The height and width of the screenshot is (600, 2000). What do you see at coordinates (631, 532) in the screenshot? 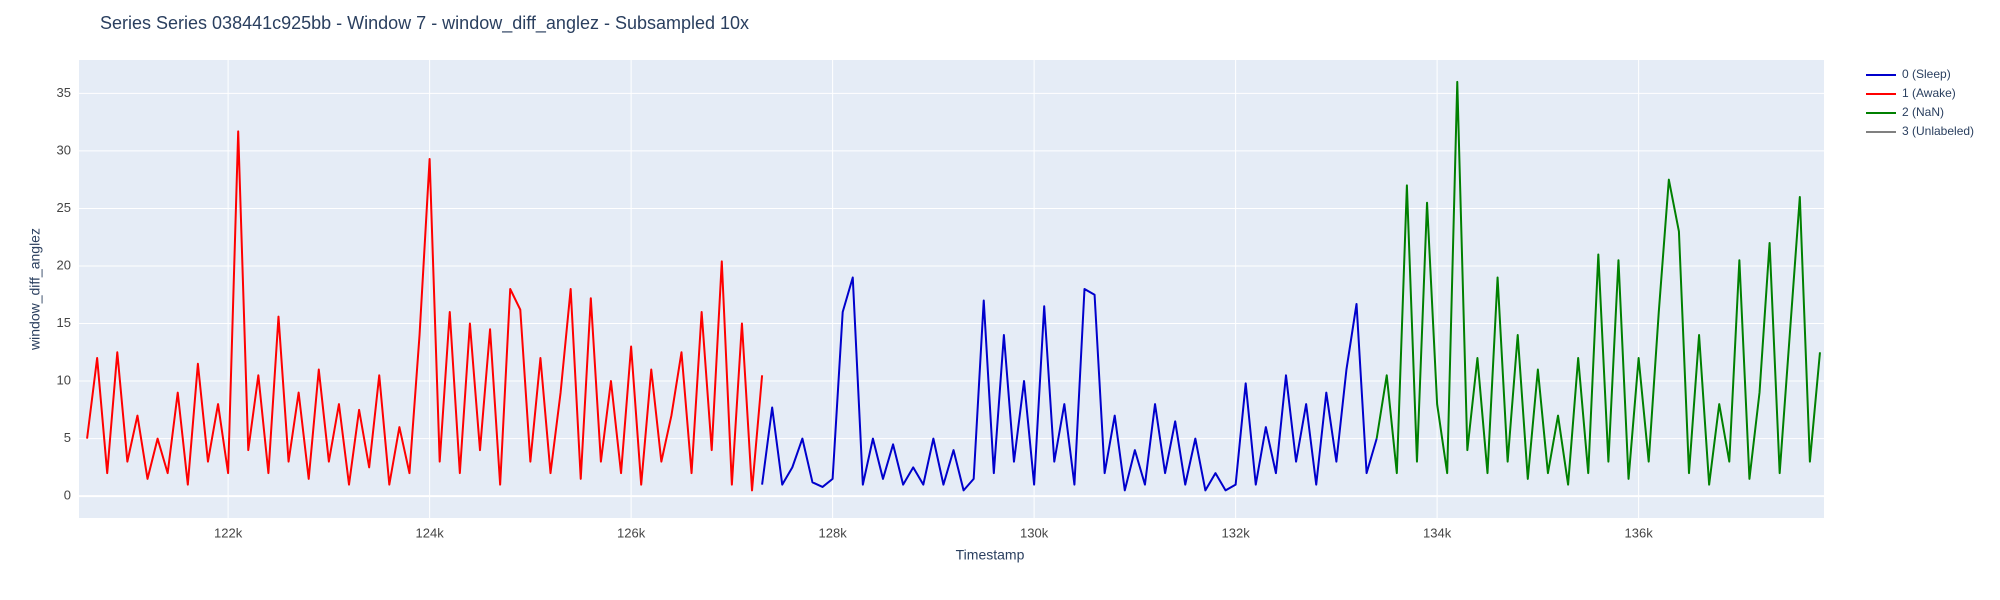
I see `x-tick-label: 126k` at bounding box center [631, 532].